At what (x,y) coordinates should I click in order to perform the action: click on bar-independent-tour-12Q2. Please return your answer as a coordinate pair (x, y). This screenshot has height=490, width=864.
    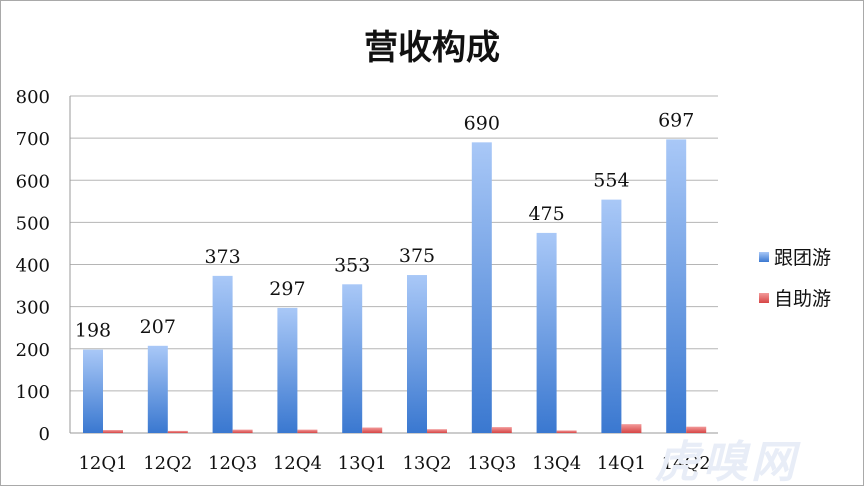
    Looking at the image, I should click on (177, 431).